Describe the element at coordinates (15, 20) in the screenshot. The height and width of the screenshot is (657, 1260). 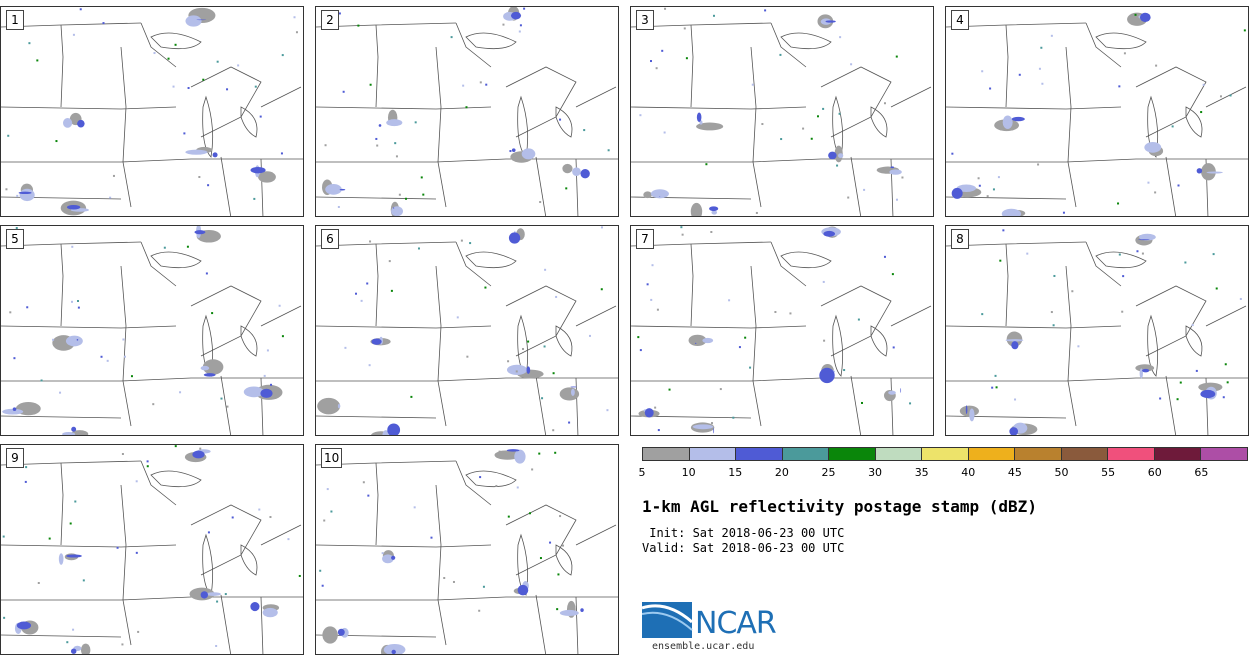
I see `panel-number: 1` at that location.